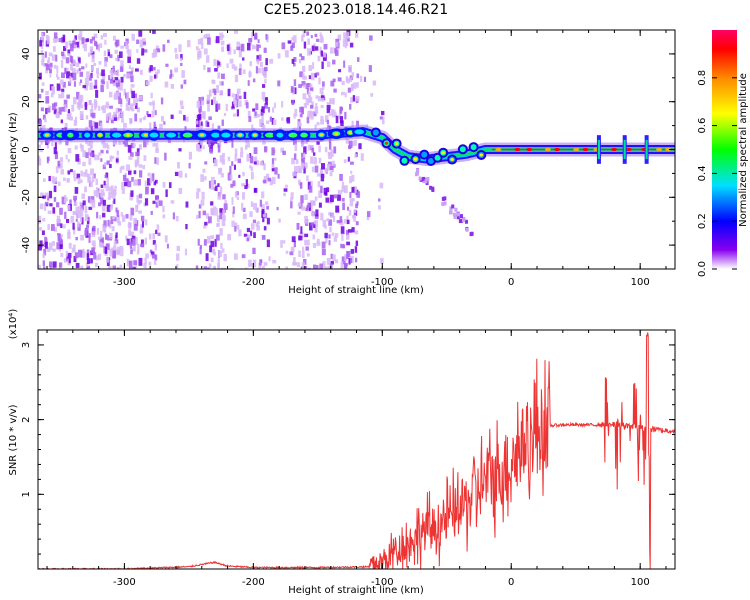 This screenshot has width=750, height=600. I want to click on y-tick-label: 20, so click(26, 101).